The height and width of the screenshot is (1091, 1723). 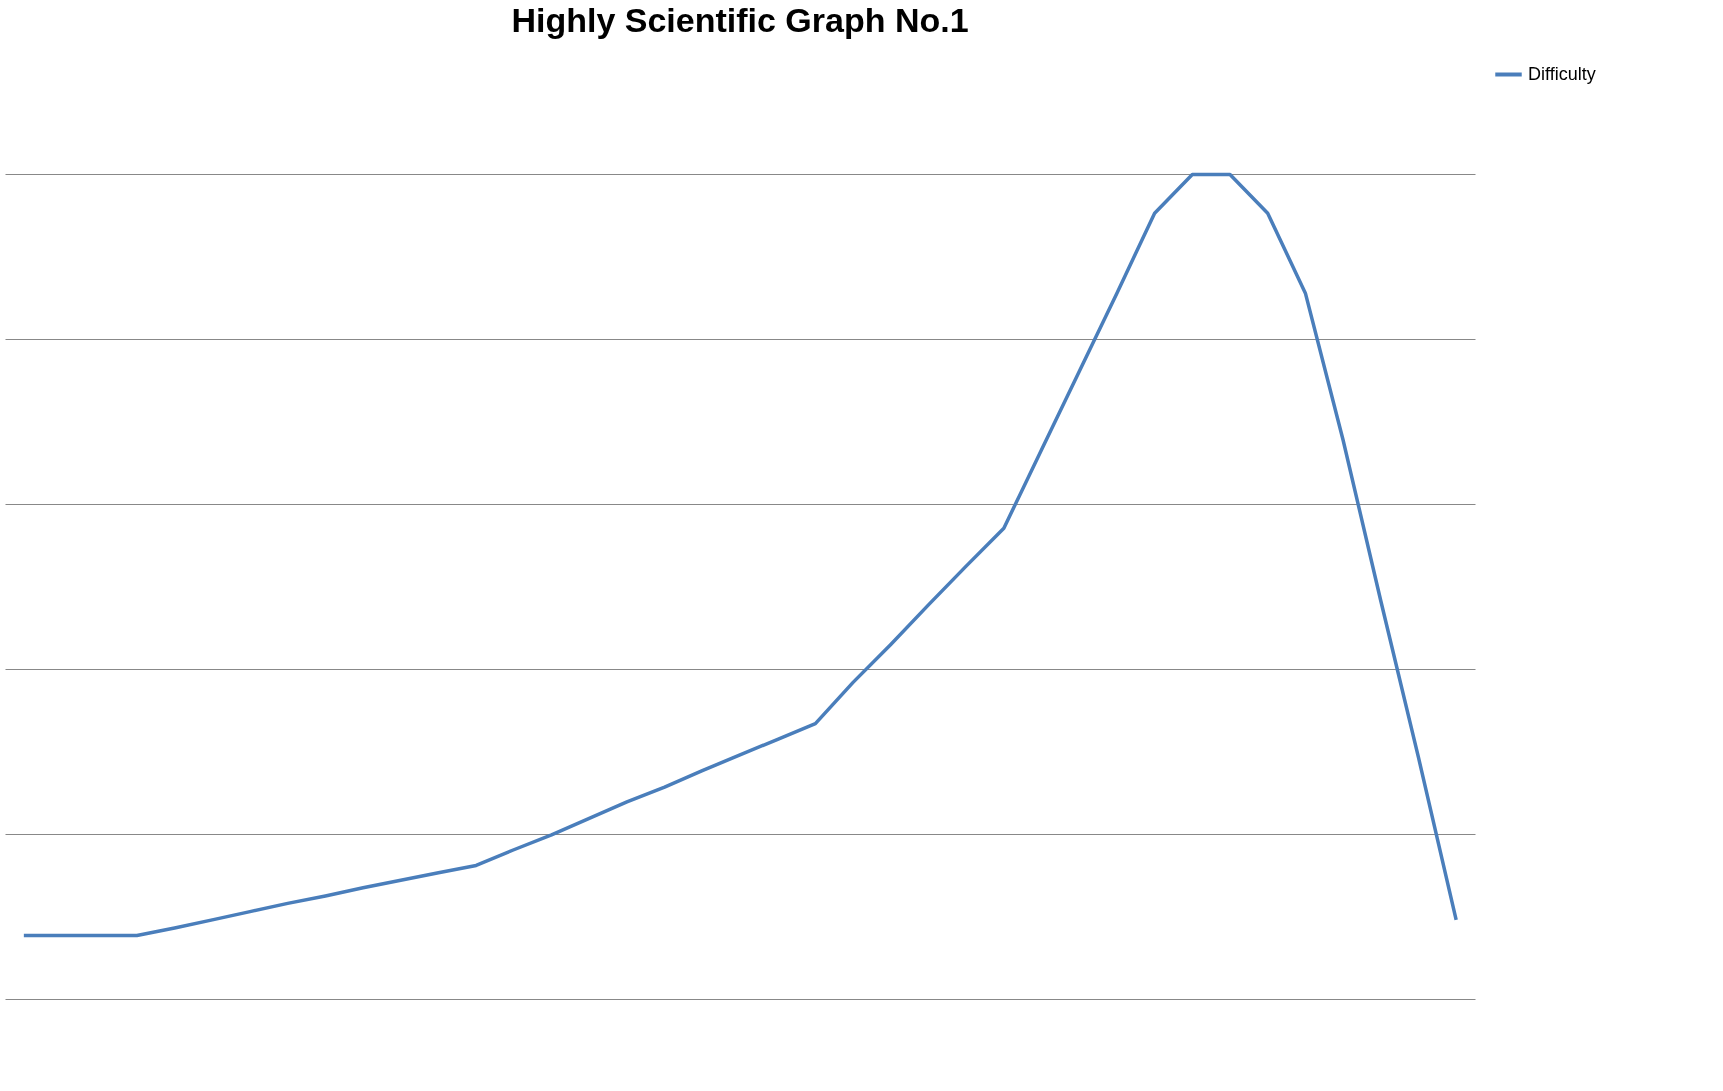 I want to click on legend-label: Difficulty, so click(x=1562, y=73).